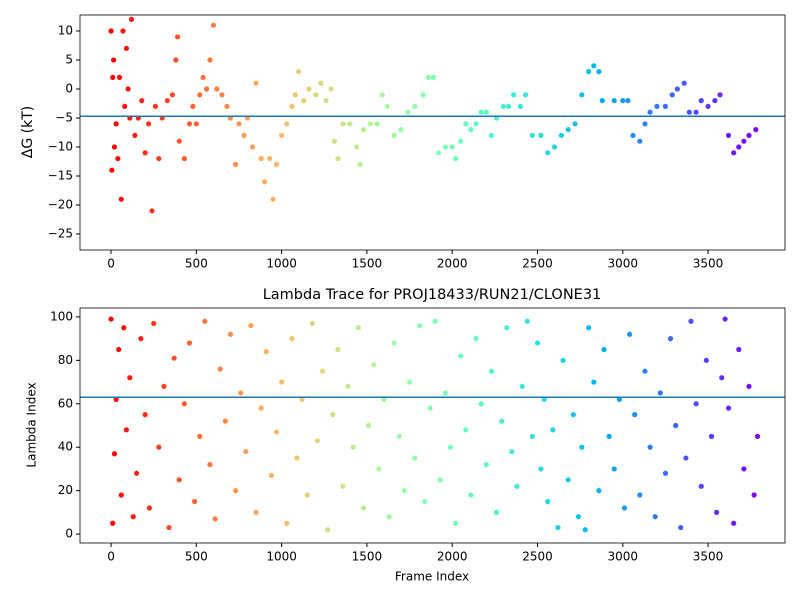  Describe the element at coordinates (537, 264) in the screenshot. I see `x-tick-label: 2500` at that location.